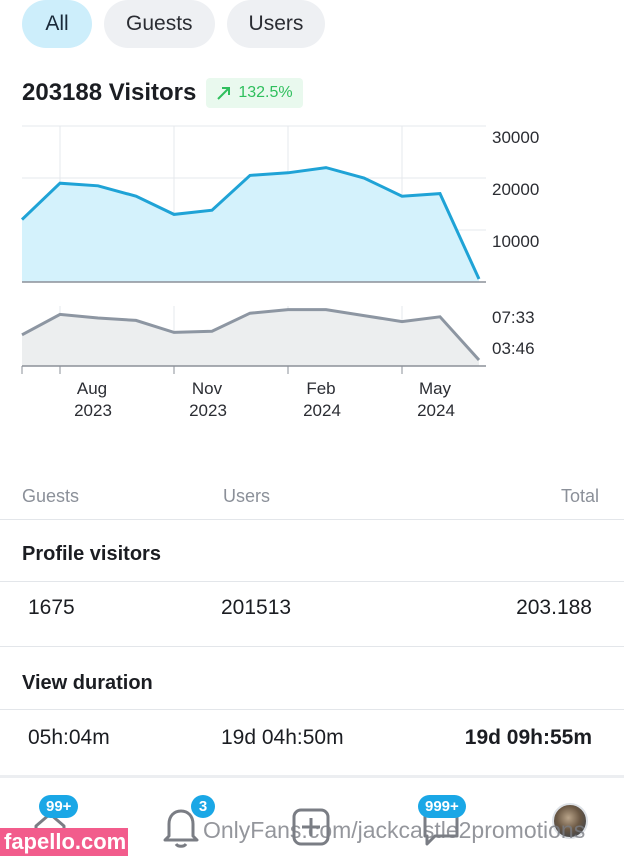 The height and width of the screenshot is (856, 634). I want to click on duration-line, so click(251, 335).